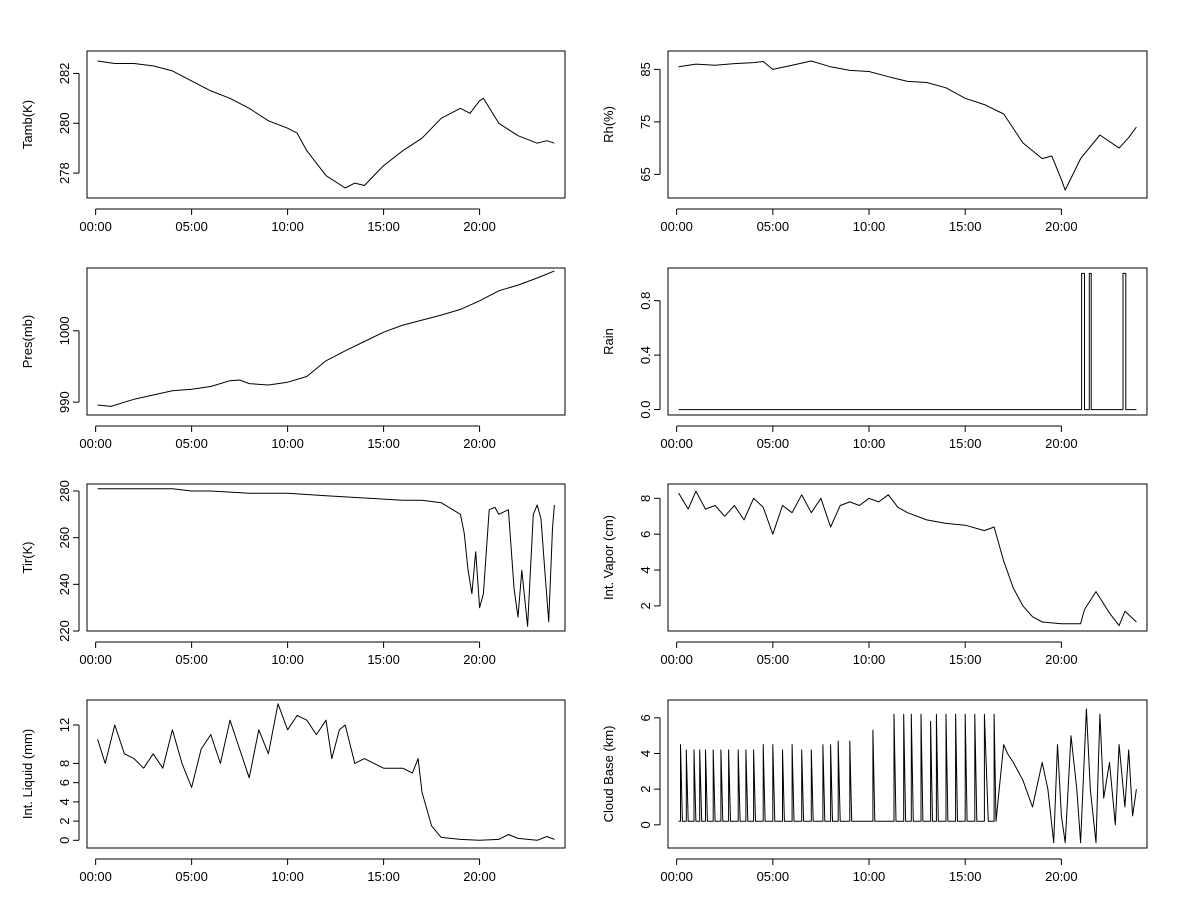 This screenshot has height=900, width=1200. Describe the element at coordinates (608, 124) in the screenshot. I see `y-axis-title: Rh(%)` at that location.